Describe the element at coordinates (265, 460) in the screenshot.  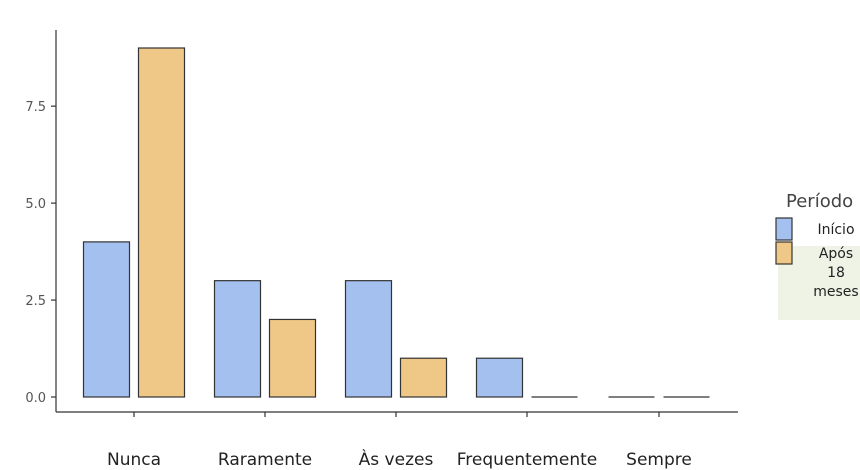
I see `x-tick-label: Raramente` at that location.